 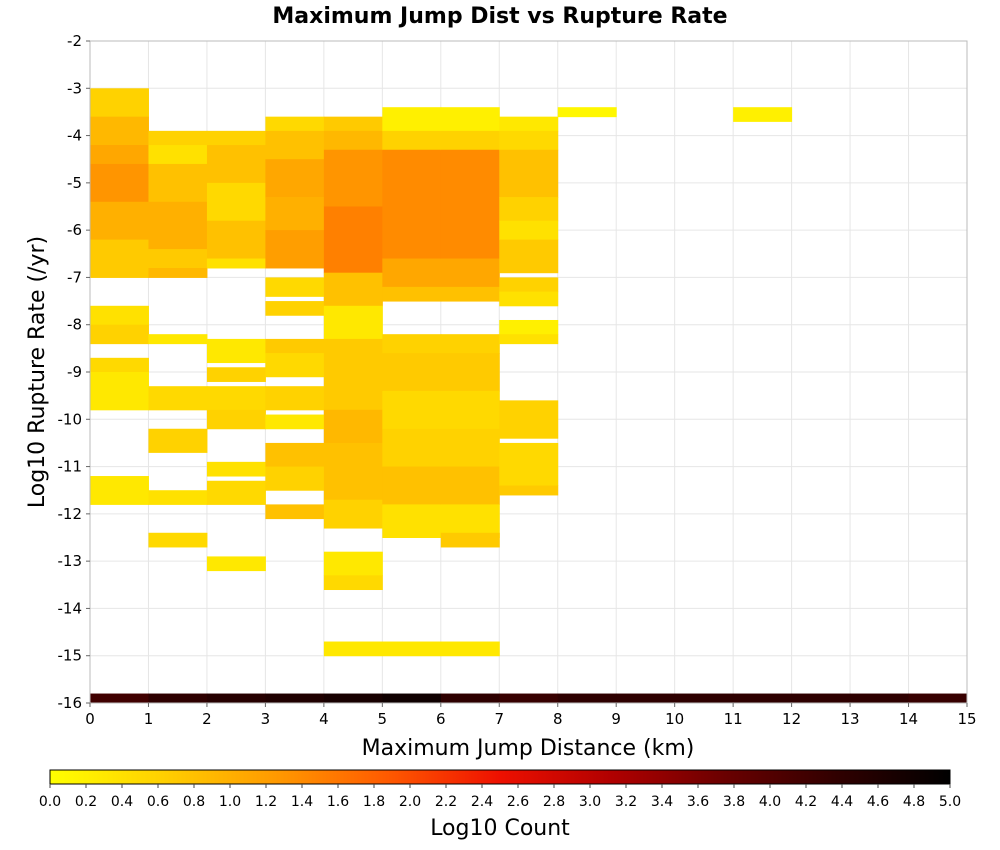 I want to click on colorbar-tick-label: 4.4, so click(x=842, y=802).